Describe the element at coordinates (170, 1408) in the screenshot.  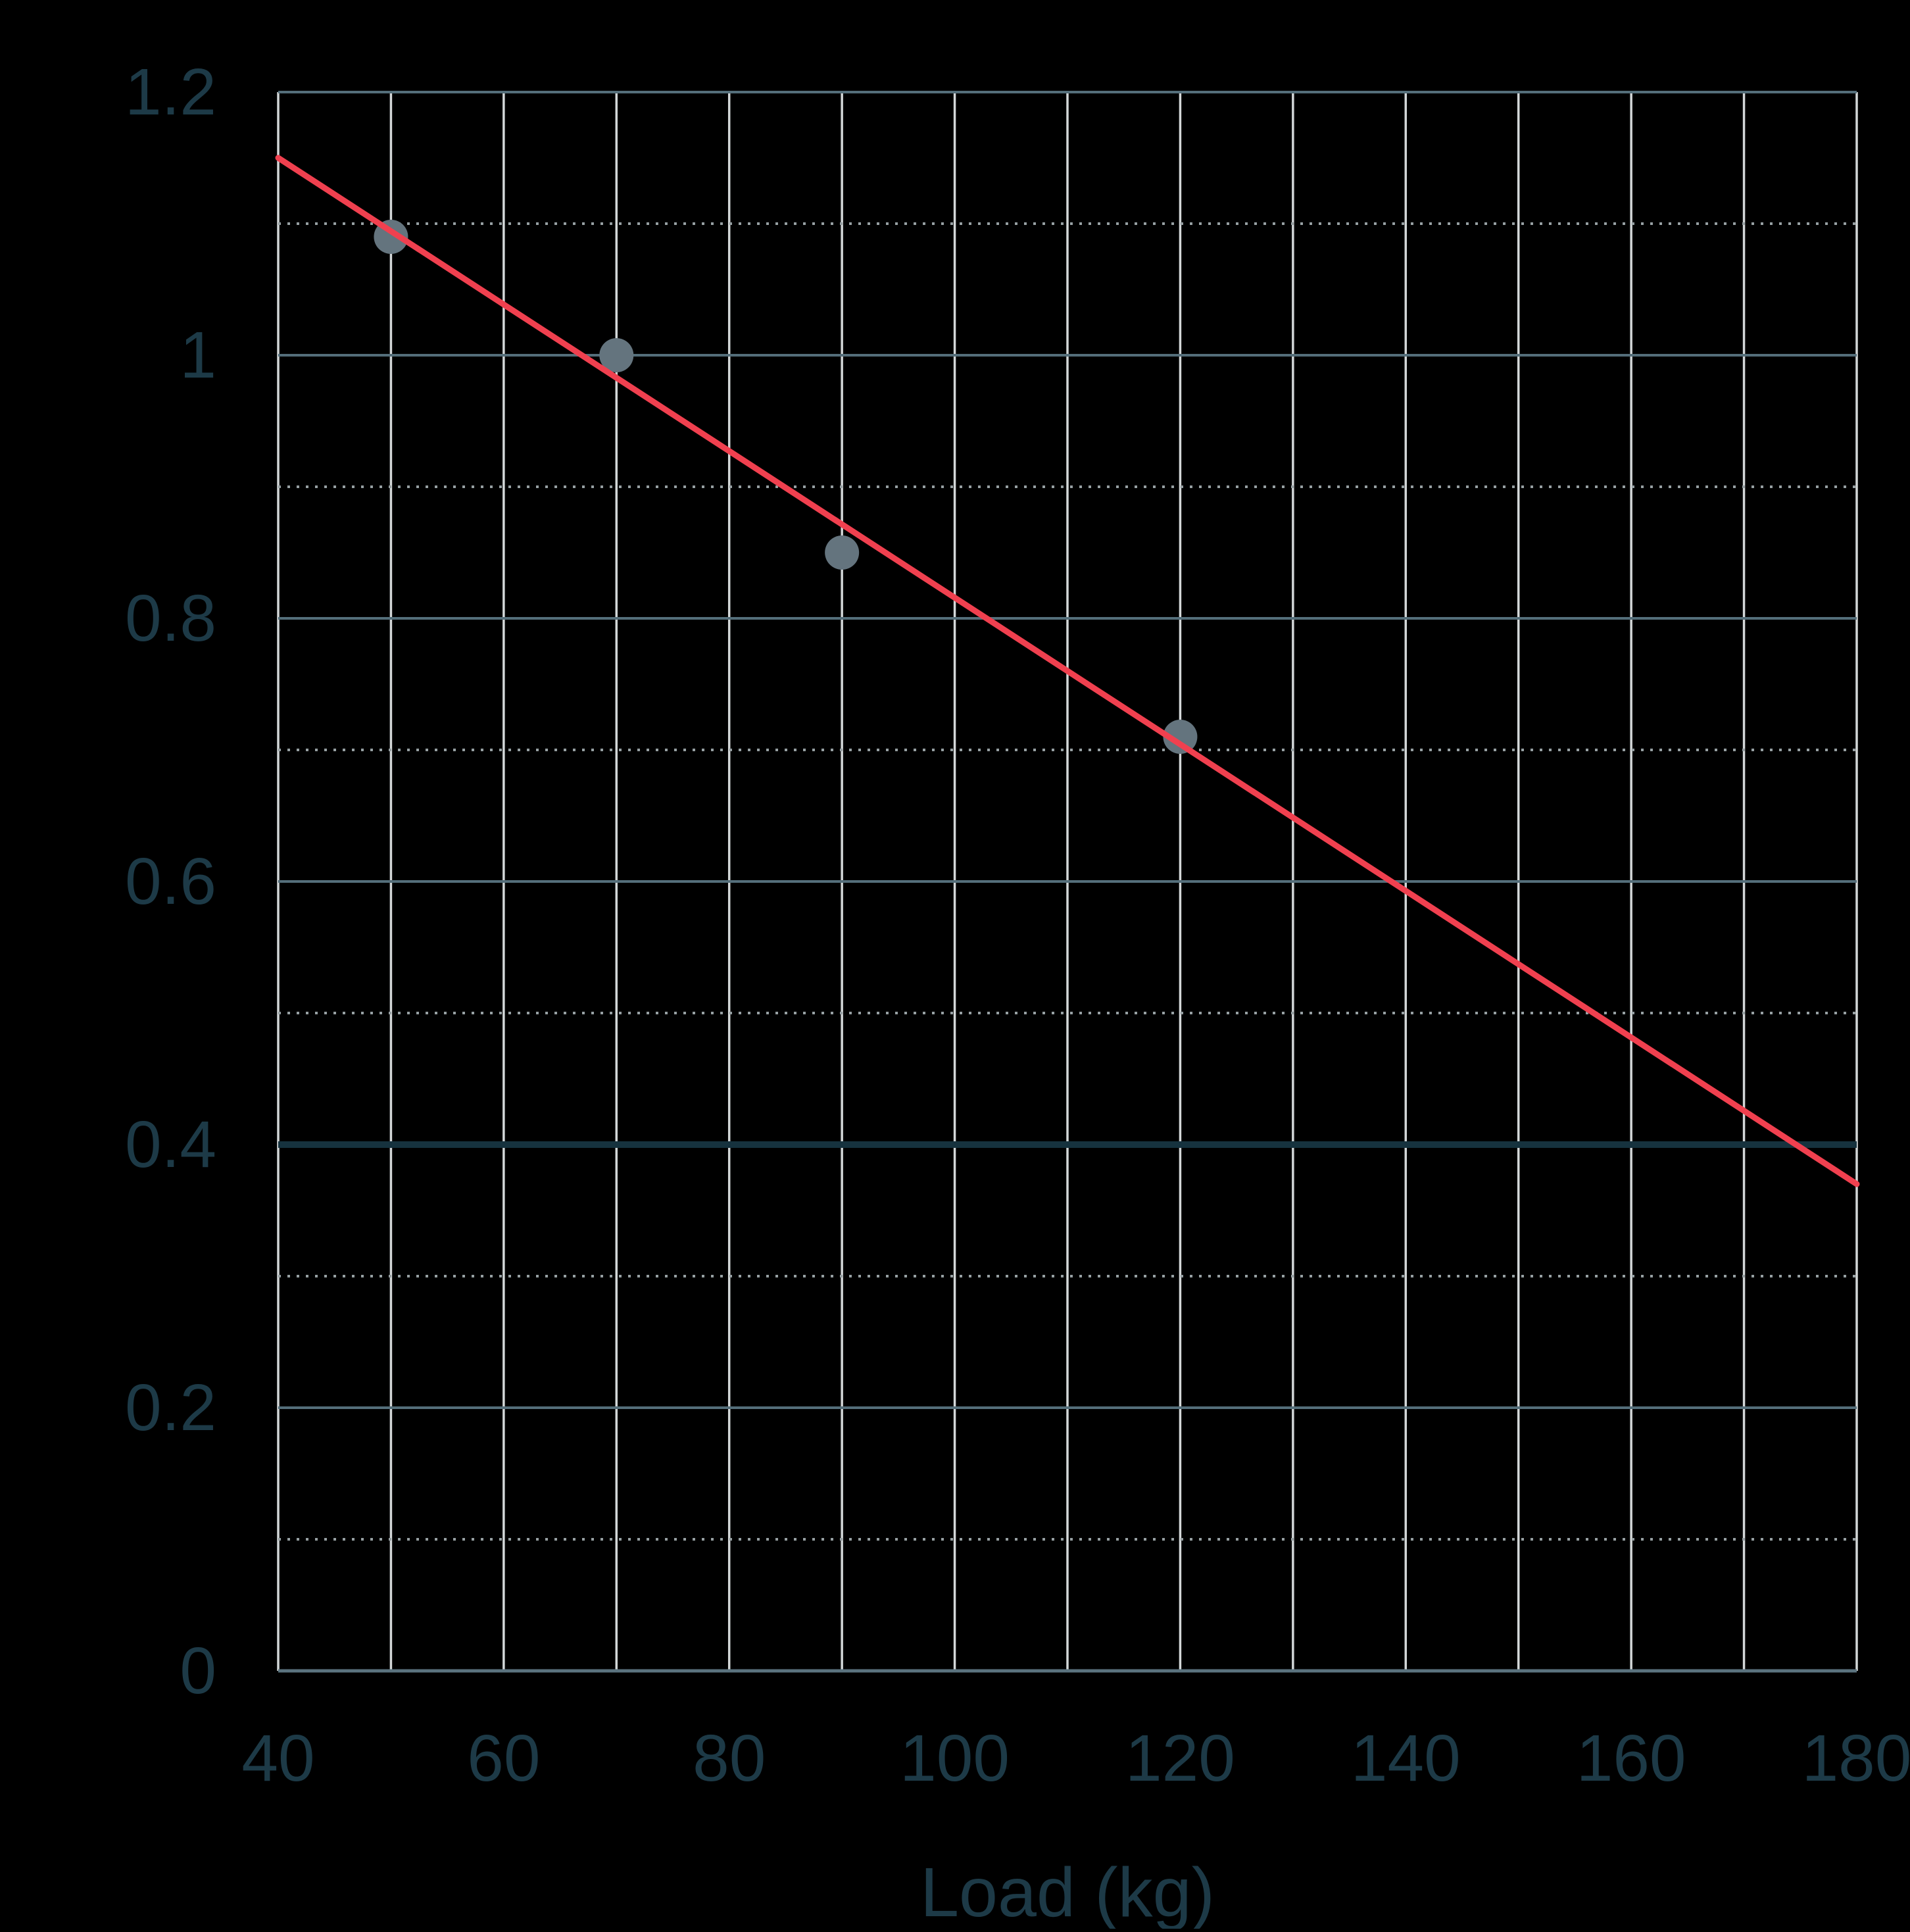
I see `y-tick-label: 0.2` at that location.